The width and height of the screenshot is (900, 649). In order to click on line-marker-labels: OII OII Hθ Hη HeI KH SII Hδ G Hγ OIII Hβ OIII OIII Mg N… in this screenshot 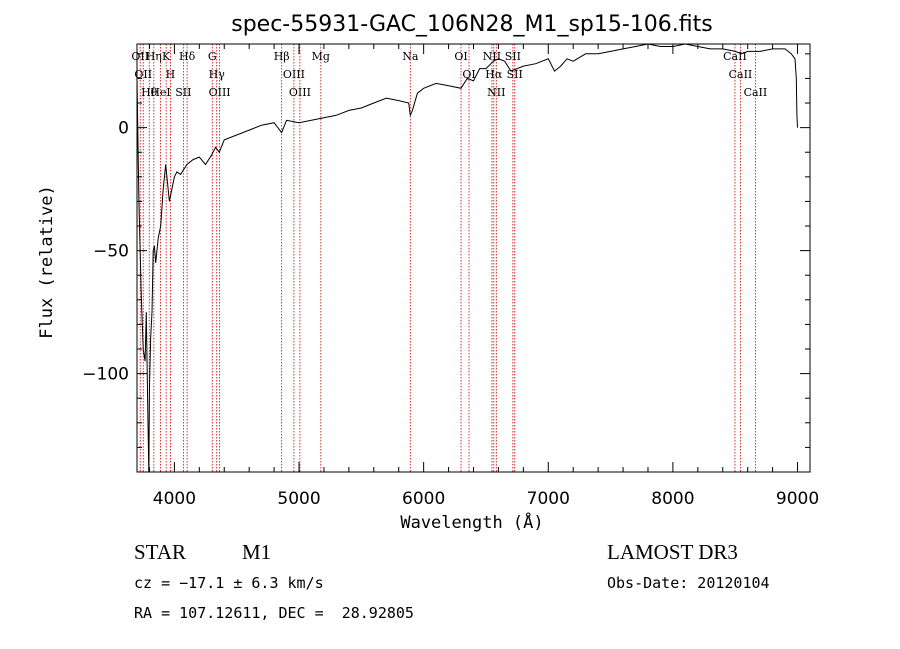, I will do `click(449, 74)`.